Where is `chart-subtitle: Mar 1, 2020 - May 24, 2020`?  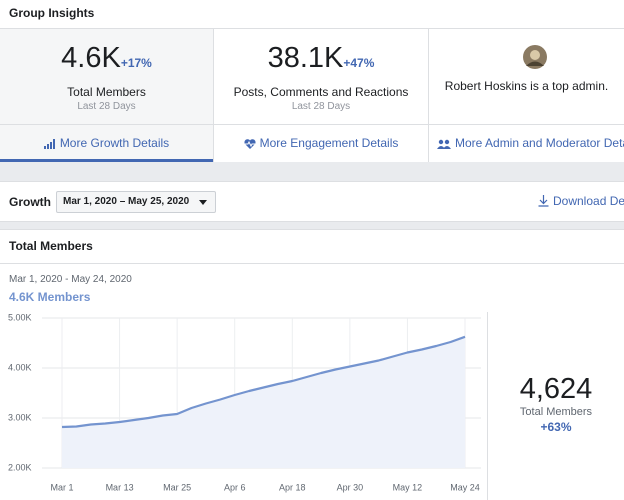 chart-subtitle: Mar 1, 2020 - May 24, 2020 is located at coordinates (70, 279).